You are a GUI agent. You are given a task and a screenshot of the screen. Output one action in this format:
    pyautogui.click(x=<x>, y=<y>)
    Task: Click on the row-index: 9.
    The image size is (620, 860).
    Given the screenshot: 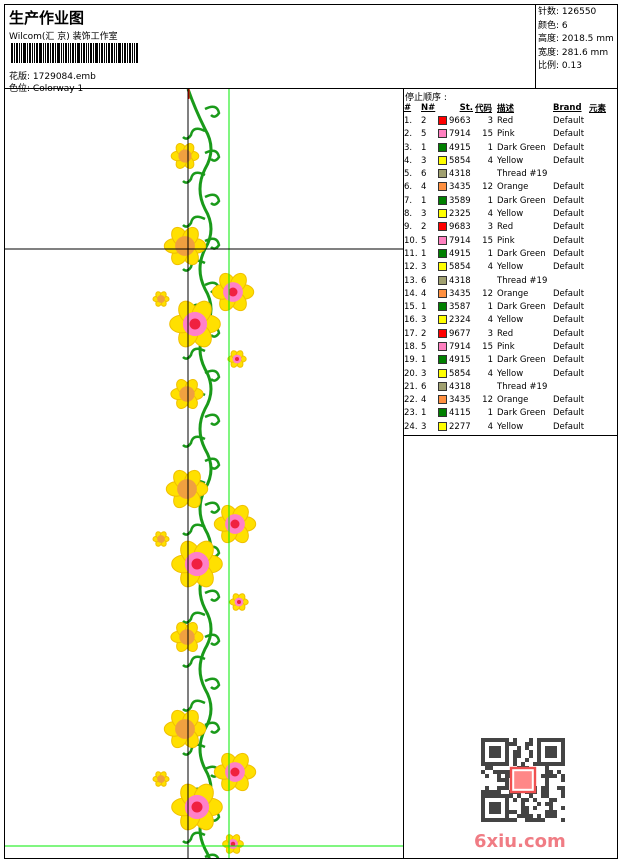 What is the action you would take?
    pyautogui.click(x=408, y=227)
    